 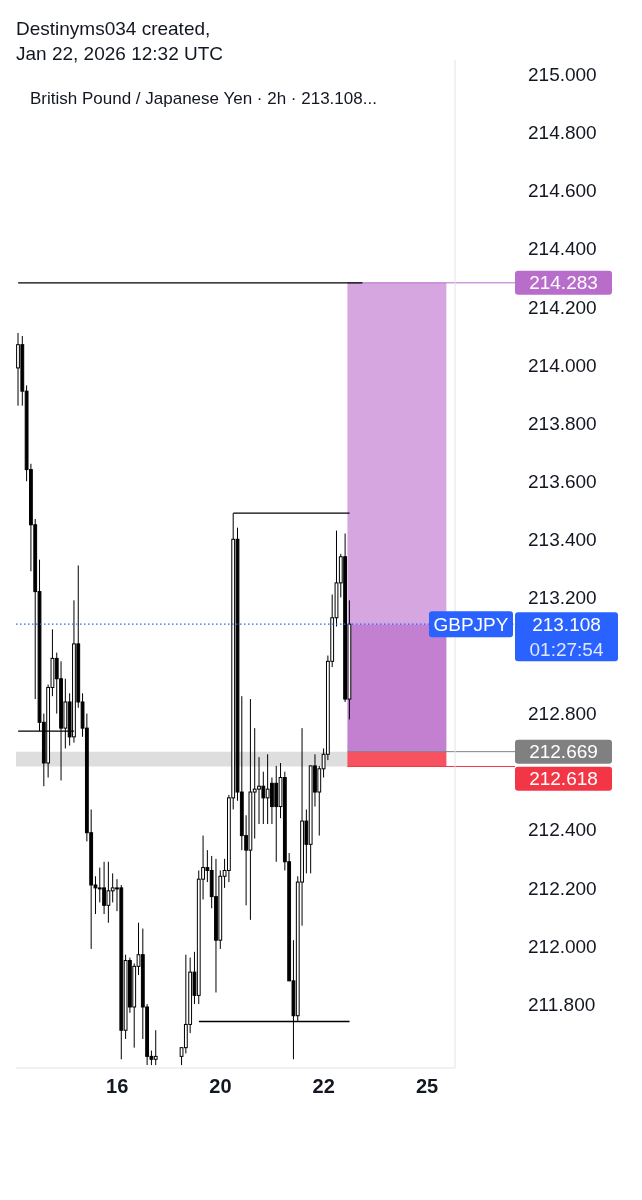 I want to click on y-tick-label: 215.000, so click(x=562, y=75).